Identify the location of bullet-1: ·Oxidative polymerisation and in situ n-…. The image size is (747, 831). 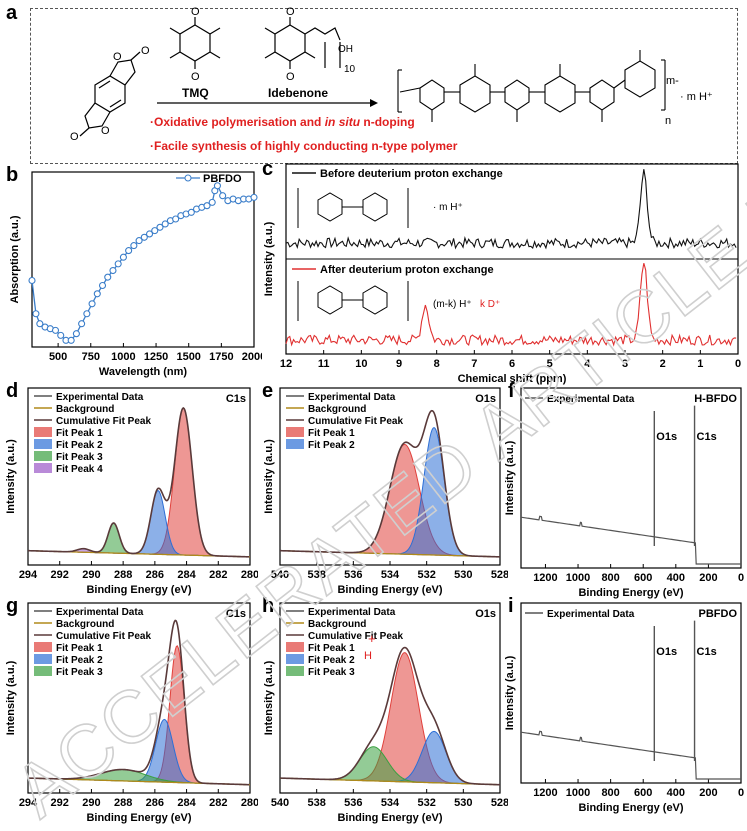
(282, 122).